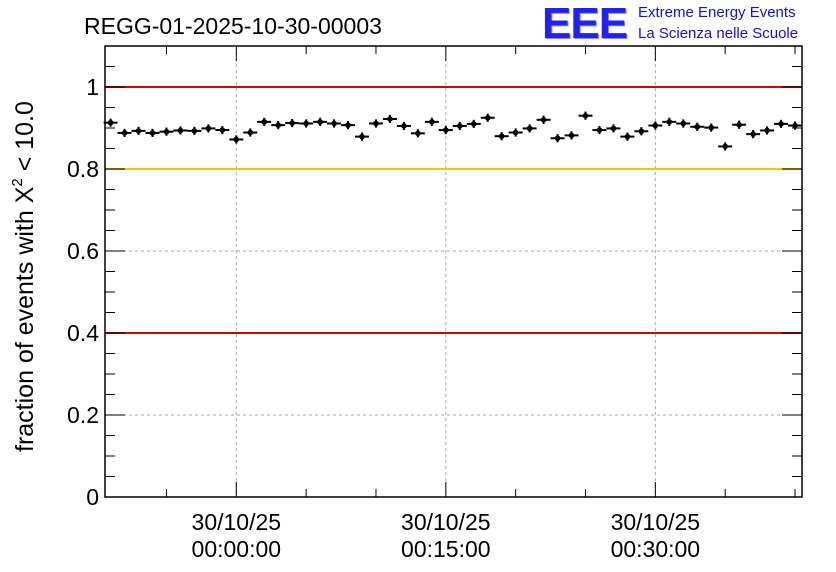 This screenshot has width=836, height=572. What do you see at coordinates (83, 169) in the screenshot?
I see `y-tick-label: 0.8` at bounding box center [83, 169].